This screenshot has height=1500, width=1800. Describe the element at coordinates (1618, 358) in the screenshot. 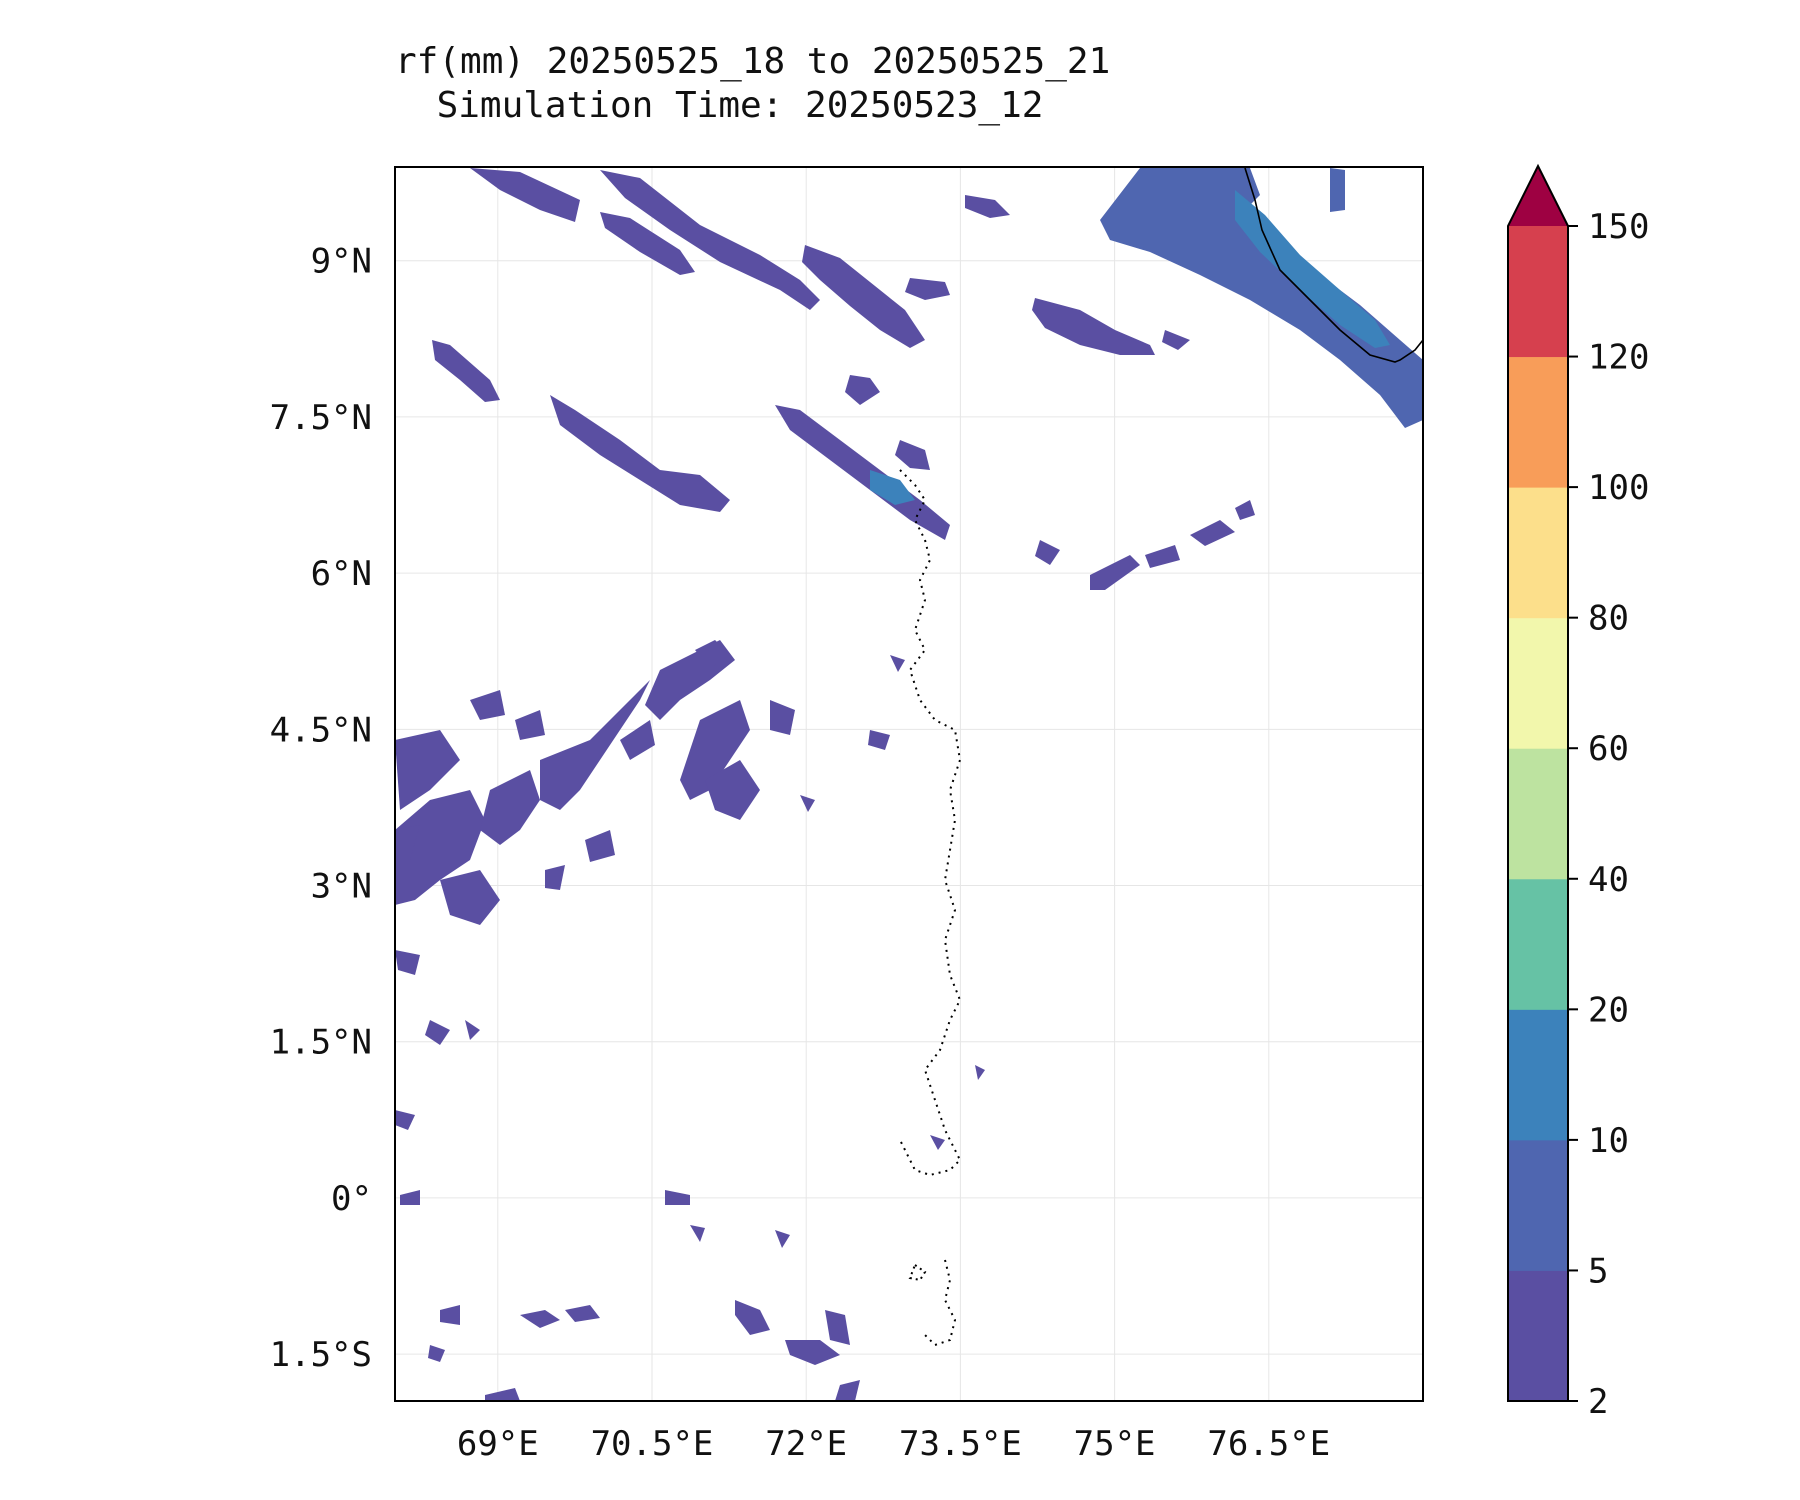

I see `colorbar-tick-label: 120` at that location.